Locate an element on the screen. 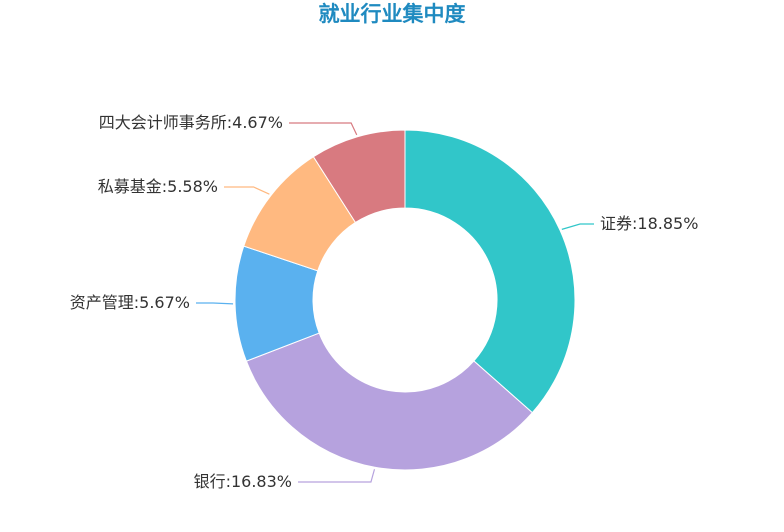 This screenshot has height=532, width=784. data-label-3: 资产管理:5.67% is located at coordinates (130, 302).